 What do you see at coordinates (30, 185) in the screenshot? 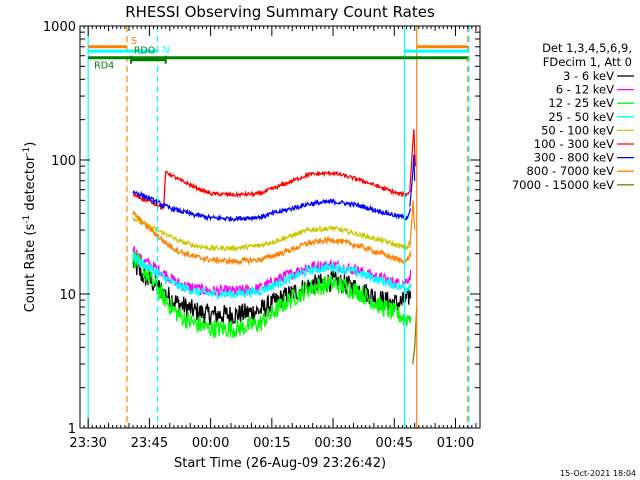
I see `y-label-mid: detector` at bounding box center [30, 185].